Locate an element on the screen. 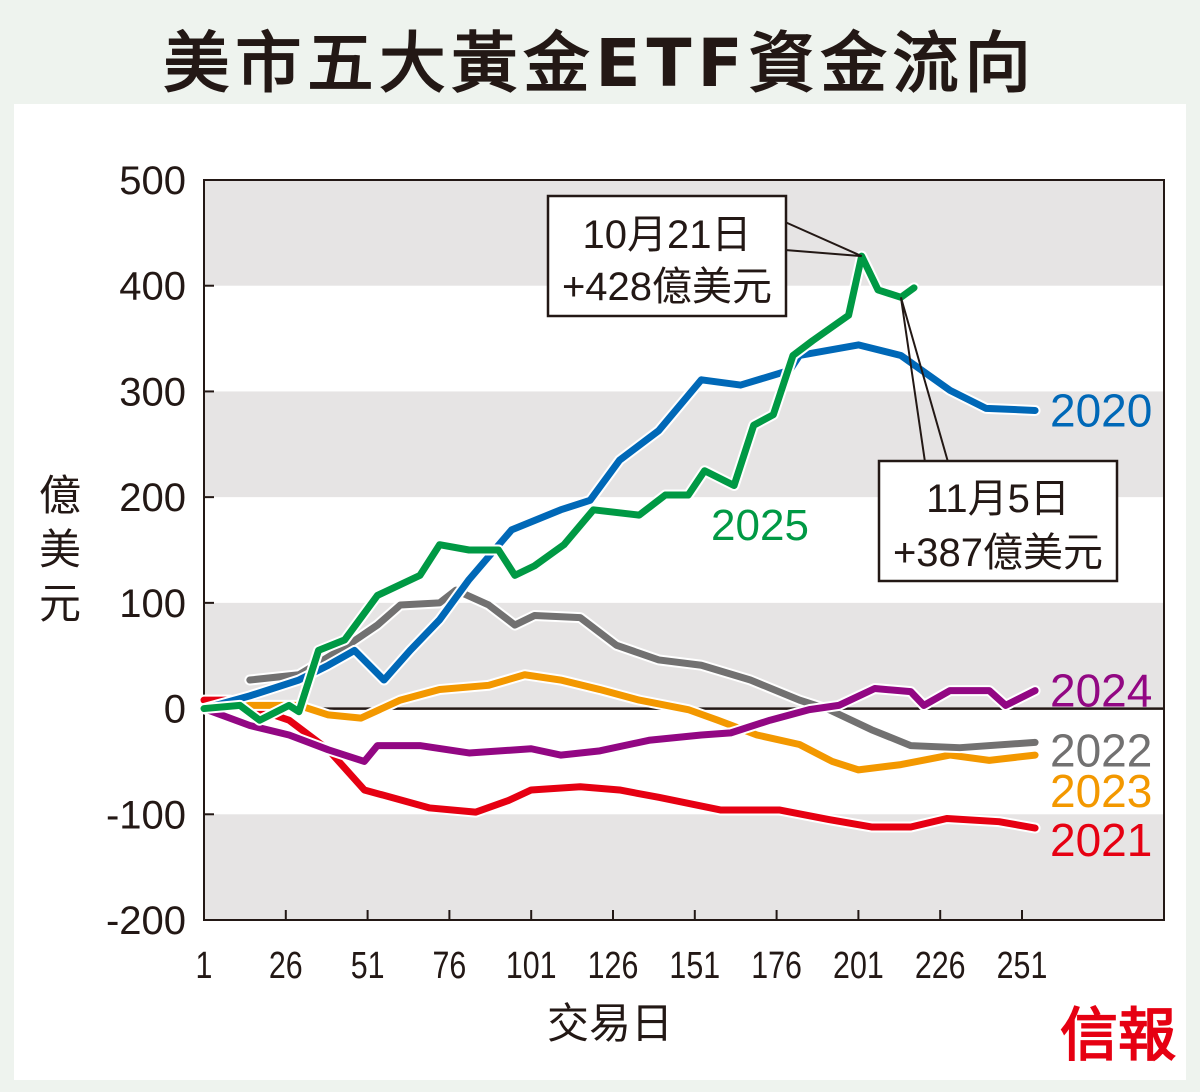 The width and height of the screenshot is (1200, 1092). y-axis-label-char: 美 is located at coordinates (60, 549).